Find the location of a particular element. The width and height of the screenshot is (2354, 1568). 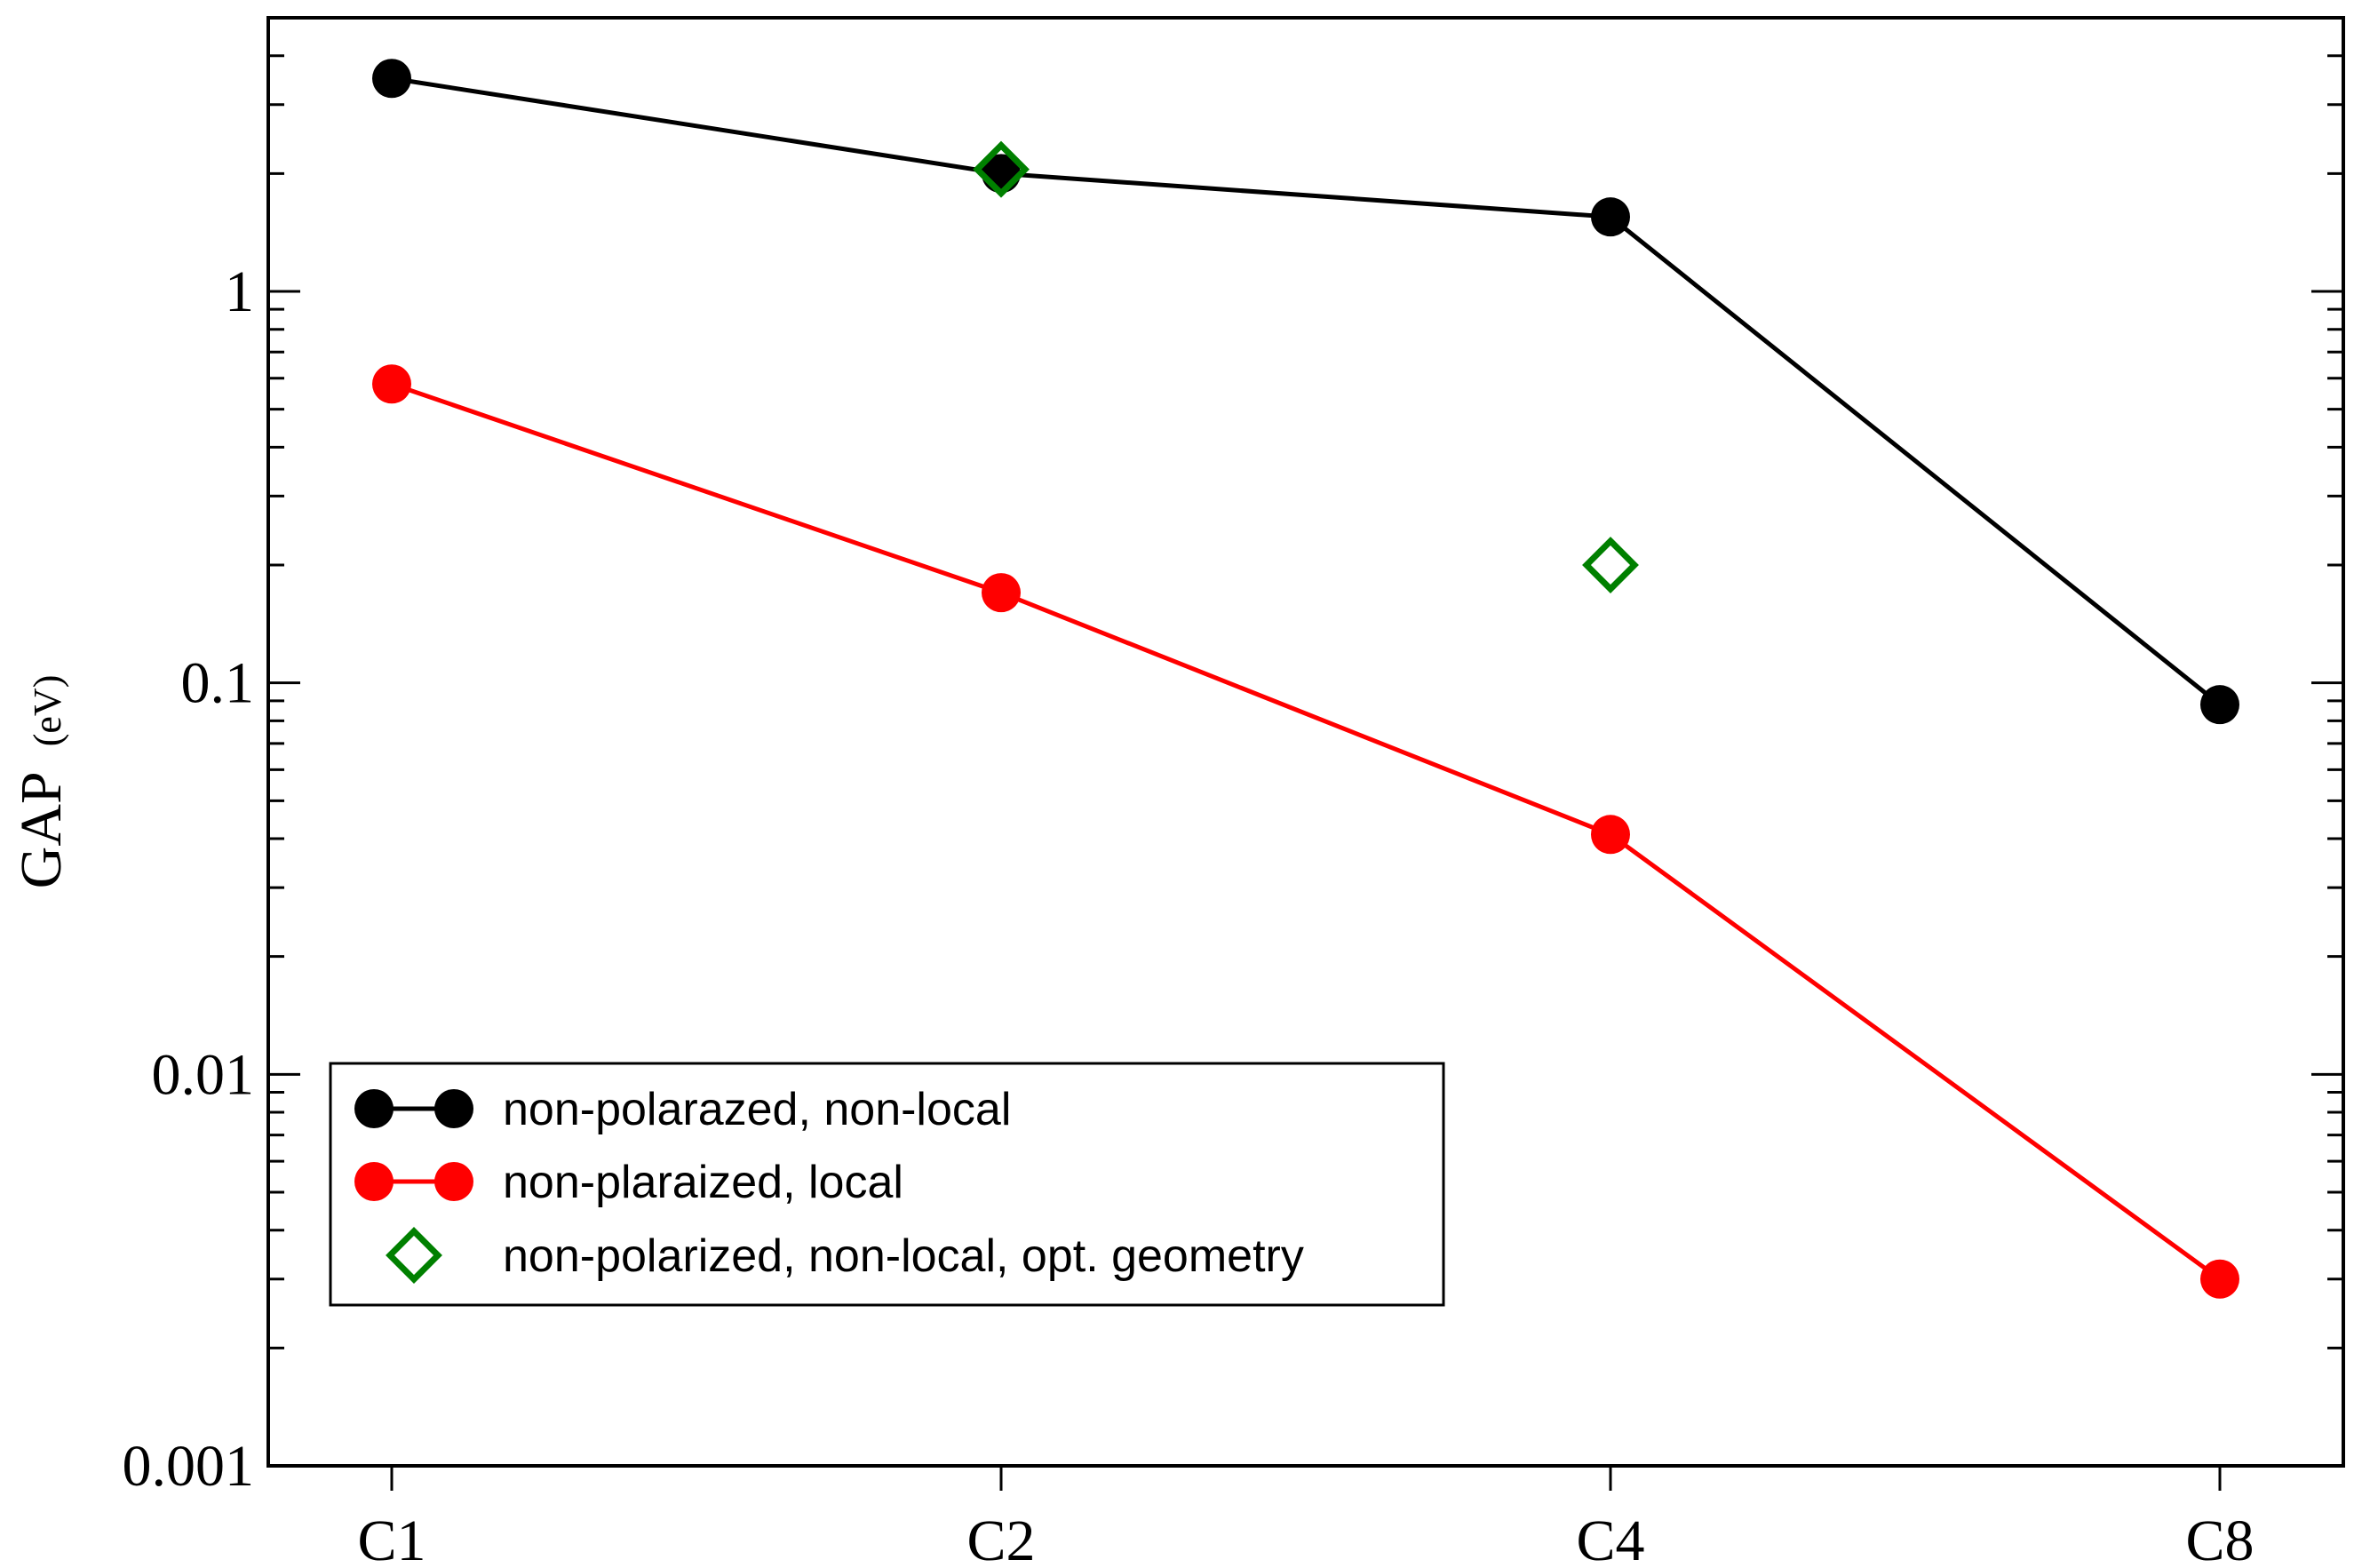

y-tick-label: 0.1 is located at coordinates (218, 683).